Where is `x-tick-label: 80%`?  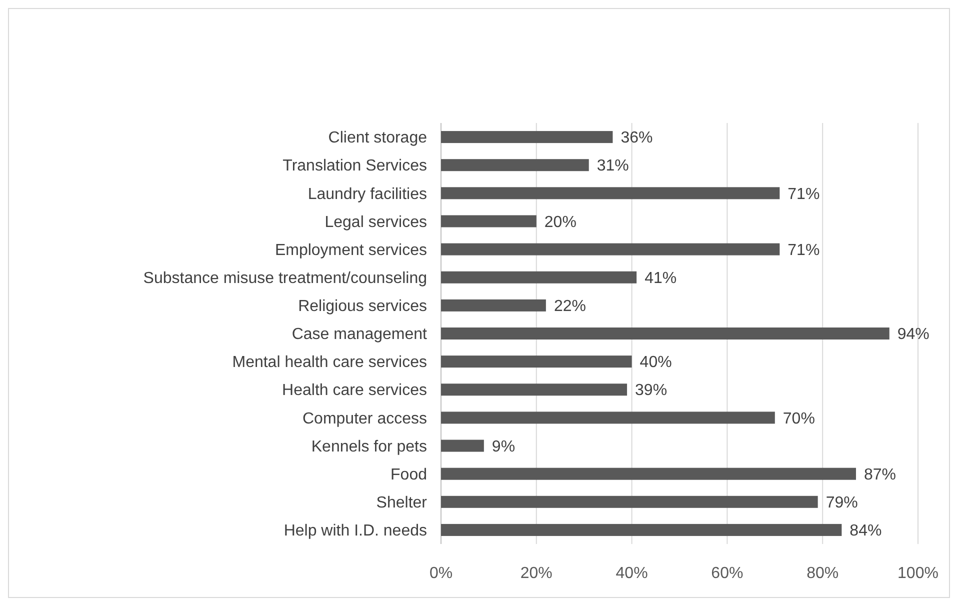
x-tick-label: 80% is located at coordinates (822, 573).